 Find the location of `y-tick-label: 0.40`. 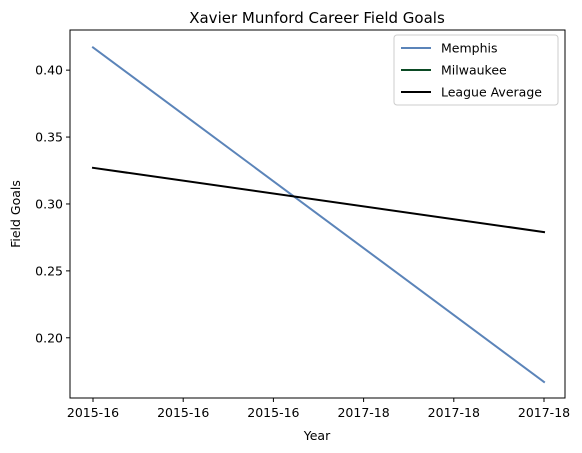

y-tick-label: 0.40 is located at coordinates (49, 70).